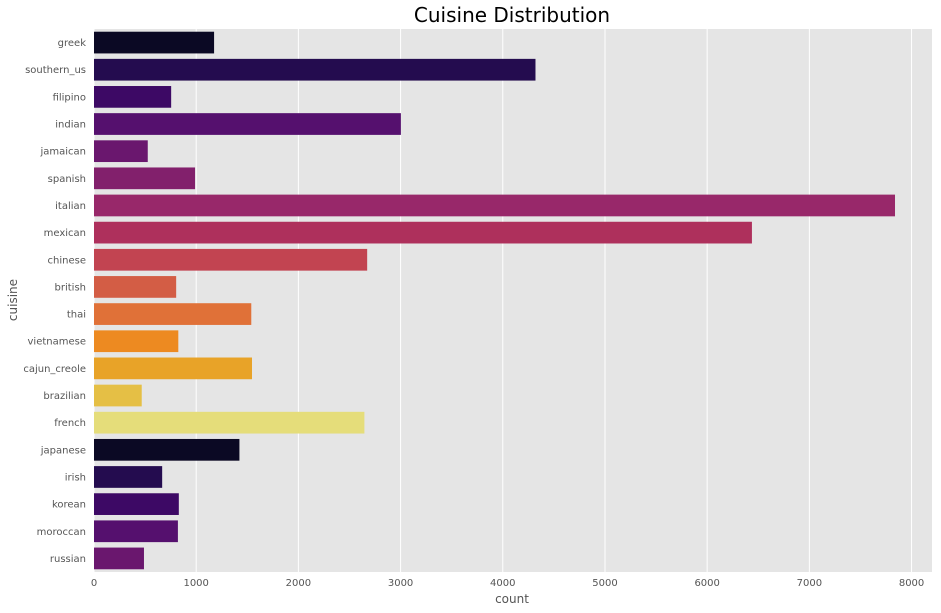 Image resolution: width=941 pixels, height=613 pixels. I want to click on bar-chinese, so click(231, 259).